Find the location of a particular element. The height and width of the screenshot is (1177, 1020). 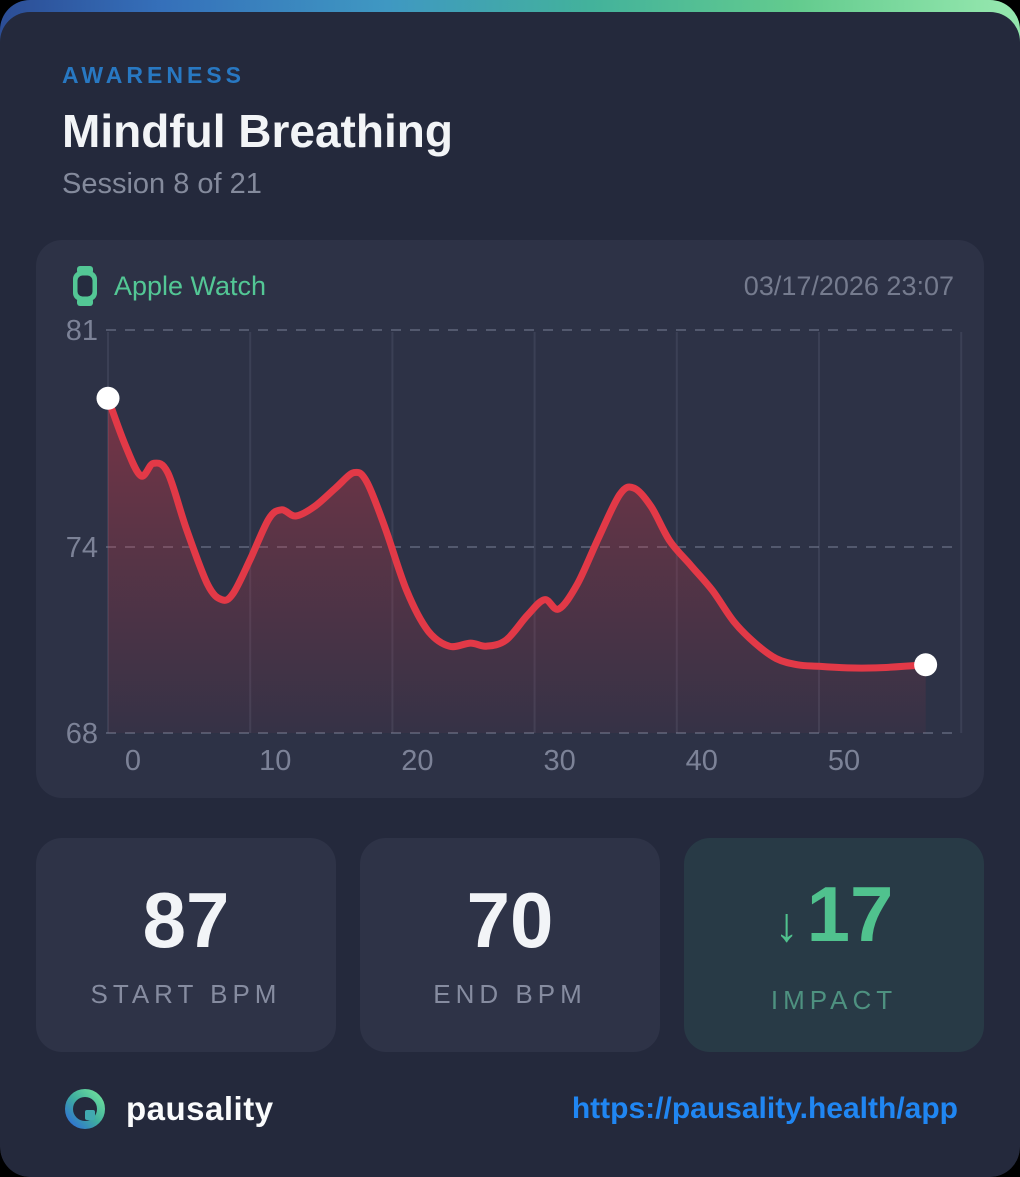

stat-card-impact: ↓ 17 IMPACT is located at coordinates (834, 945).